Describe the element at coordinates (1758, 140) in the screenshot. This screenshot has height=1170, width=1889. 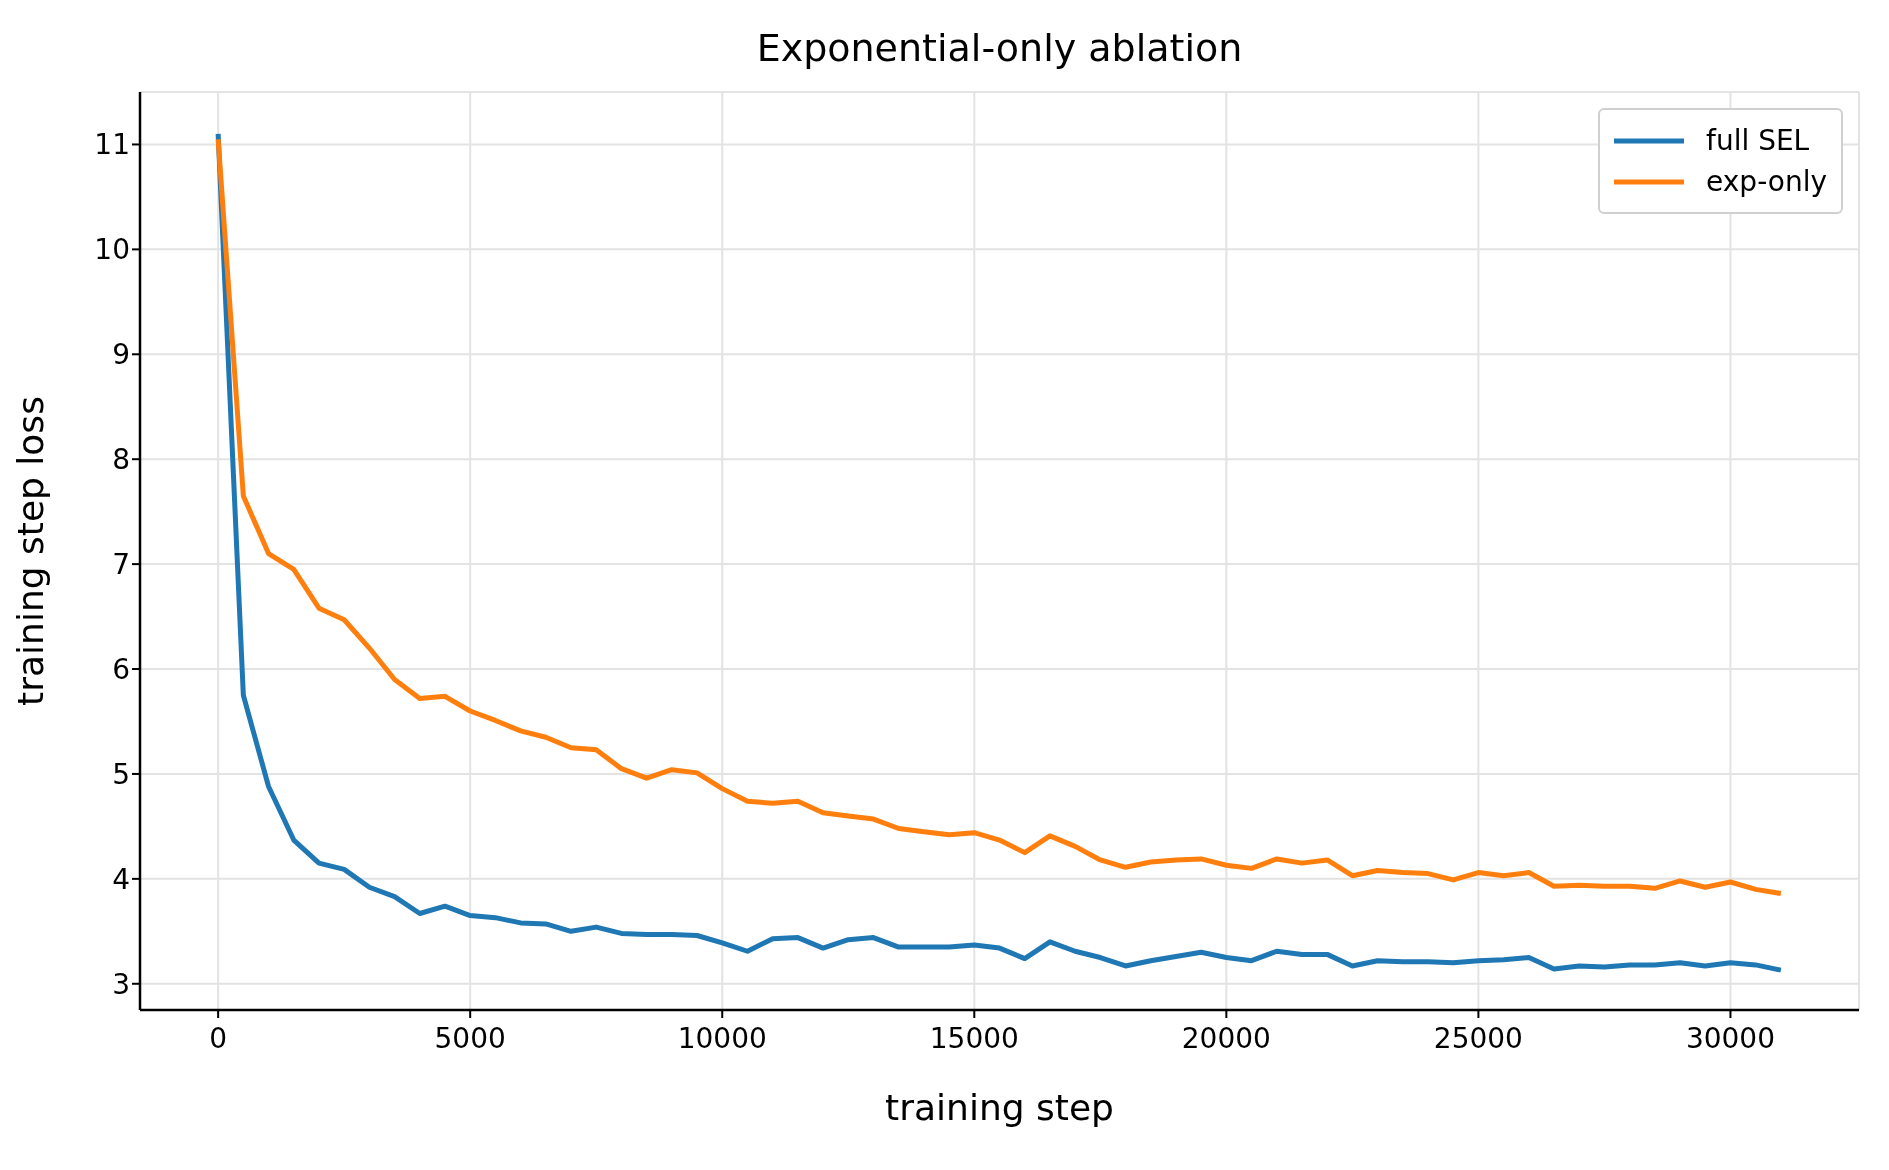
I see `legend-label: full SEL` at that location.